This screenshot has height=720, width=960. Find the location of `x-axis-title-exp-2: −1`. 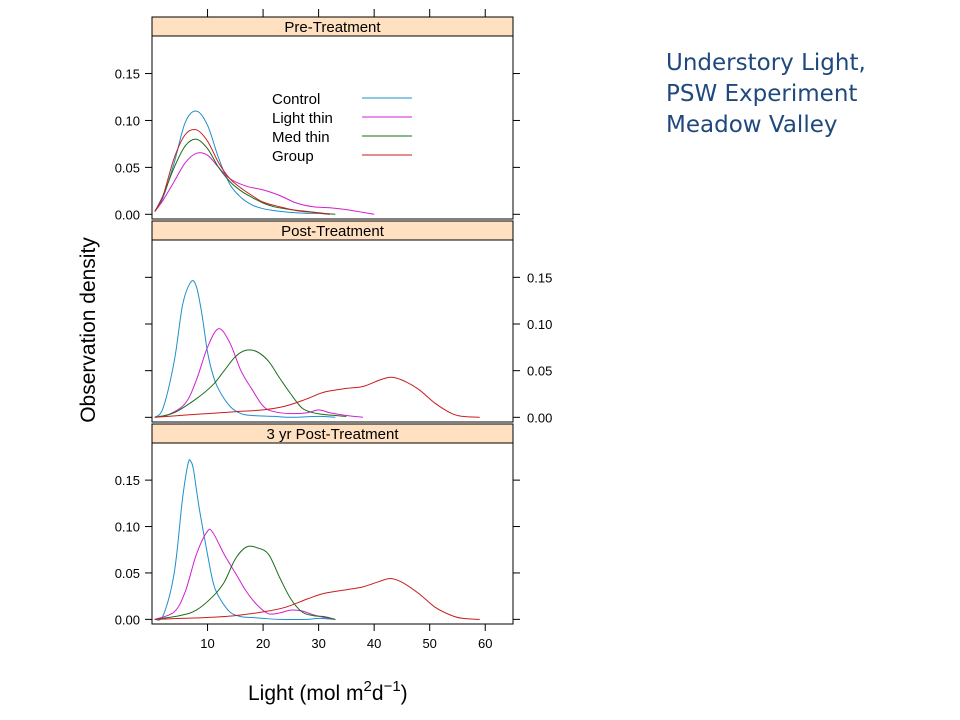

x-axis-title-exp-2: −1 is located at coordinates (392, 686).